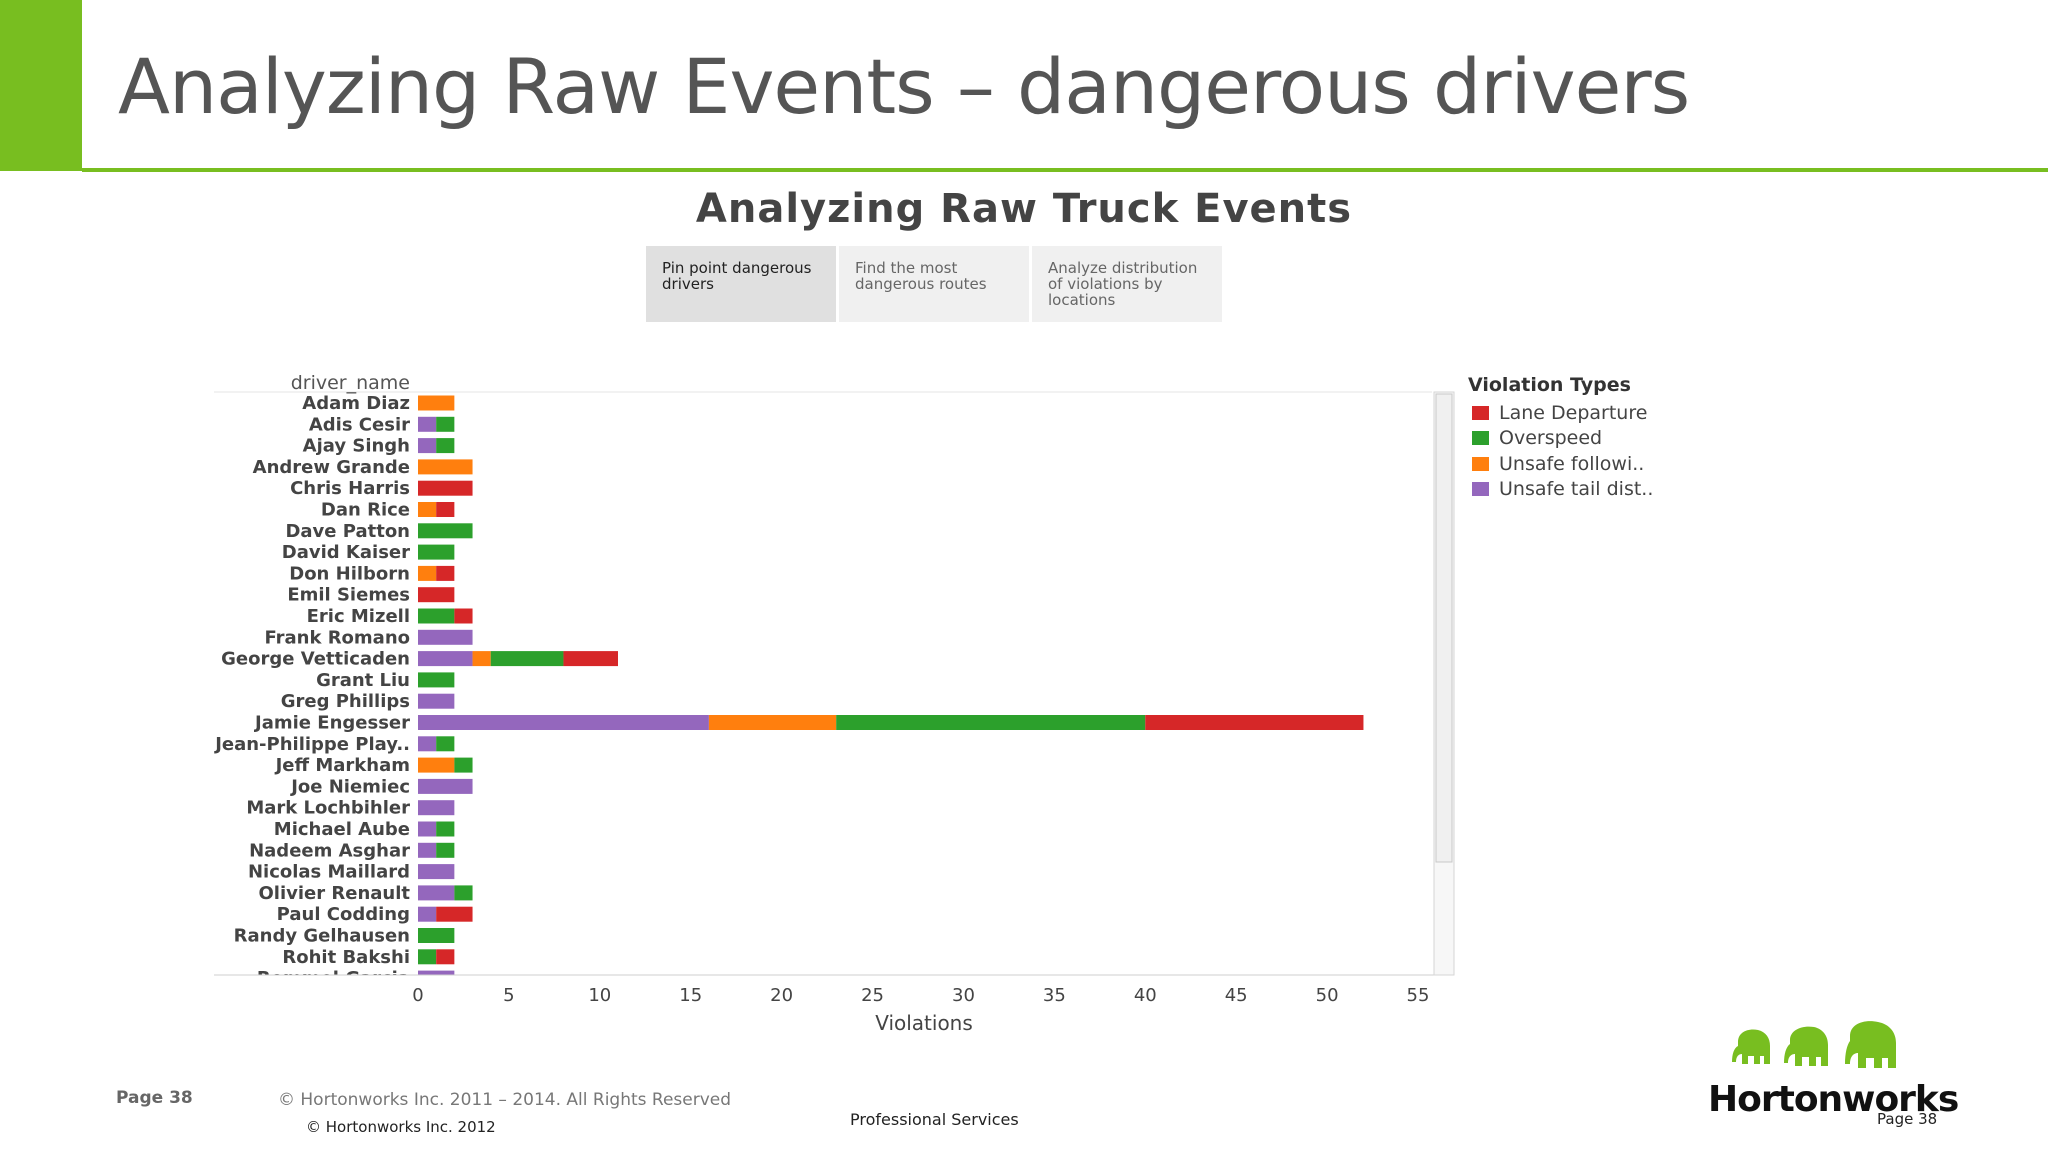  Describe the element at coordinates (906, 268) in the screenshot. I see `tab-label-line: Find the most` at that location.